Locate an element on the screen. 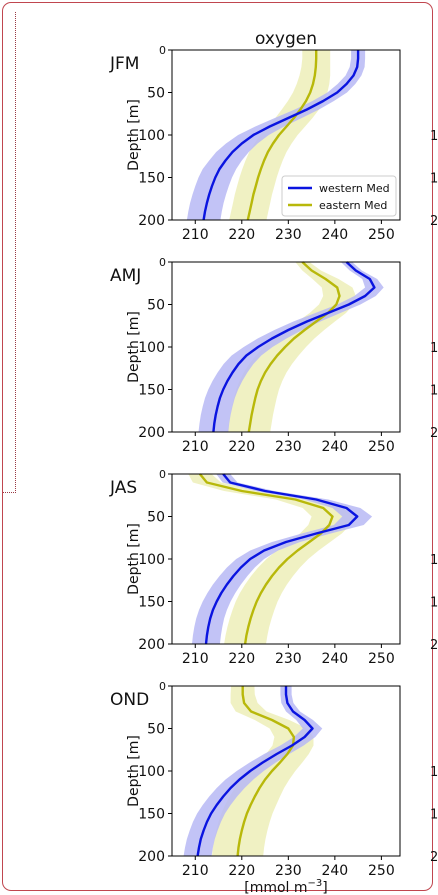 Image resolution: width=438 pixels, height=895 pixels. chart-title: oxygen is located at coordinates (286, 39).